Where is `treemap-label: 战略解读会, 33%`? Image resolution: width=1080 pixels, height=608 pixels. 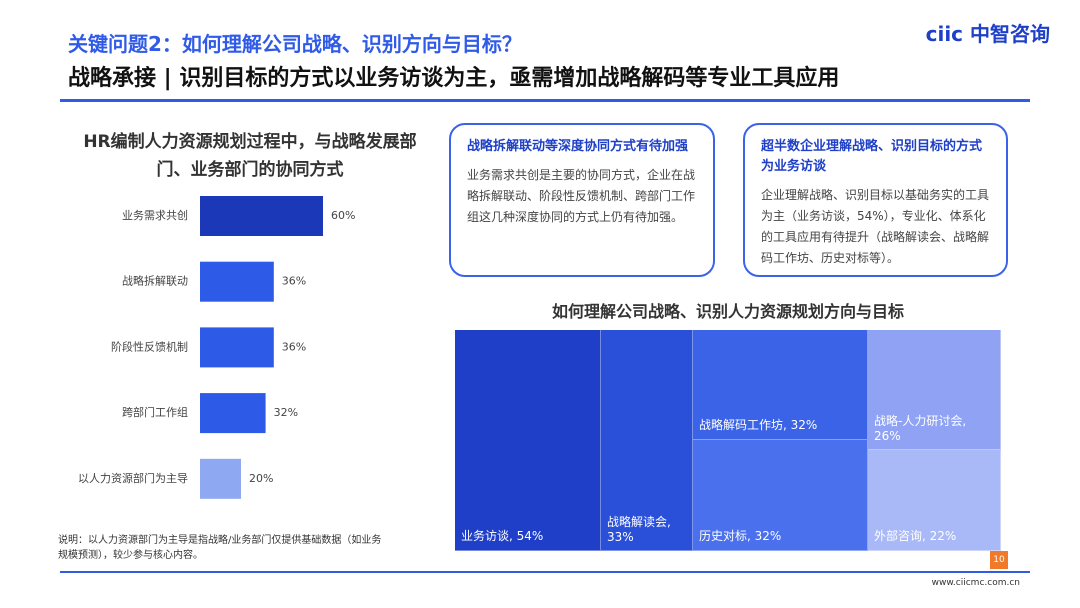
treemap-label: 战略解读会, 33% is located at coordinates (639, 529).